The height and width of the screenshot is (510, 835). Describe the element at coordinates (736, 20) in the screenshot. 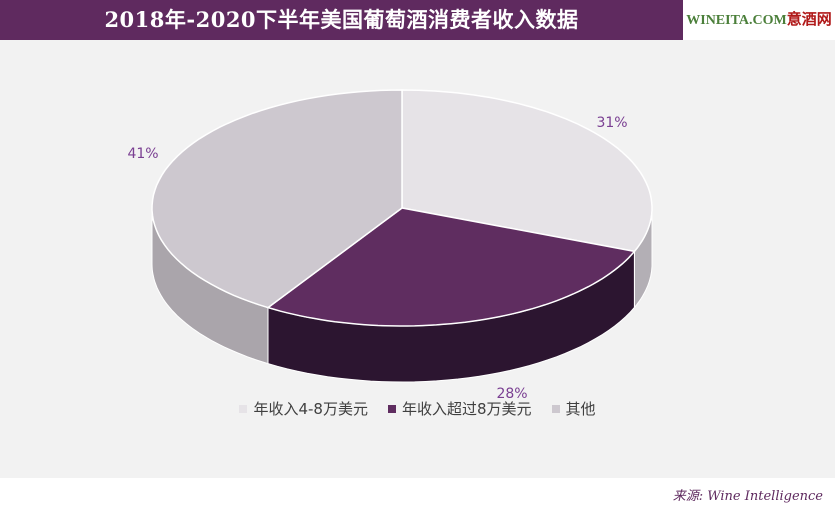

I see `logo-text: WINEITA.COM` at that location.